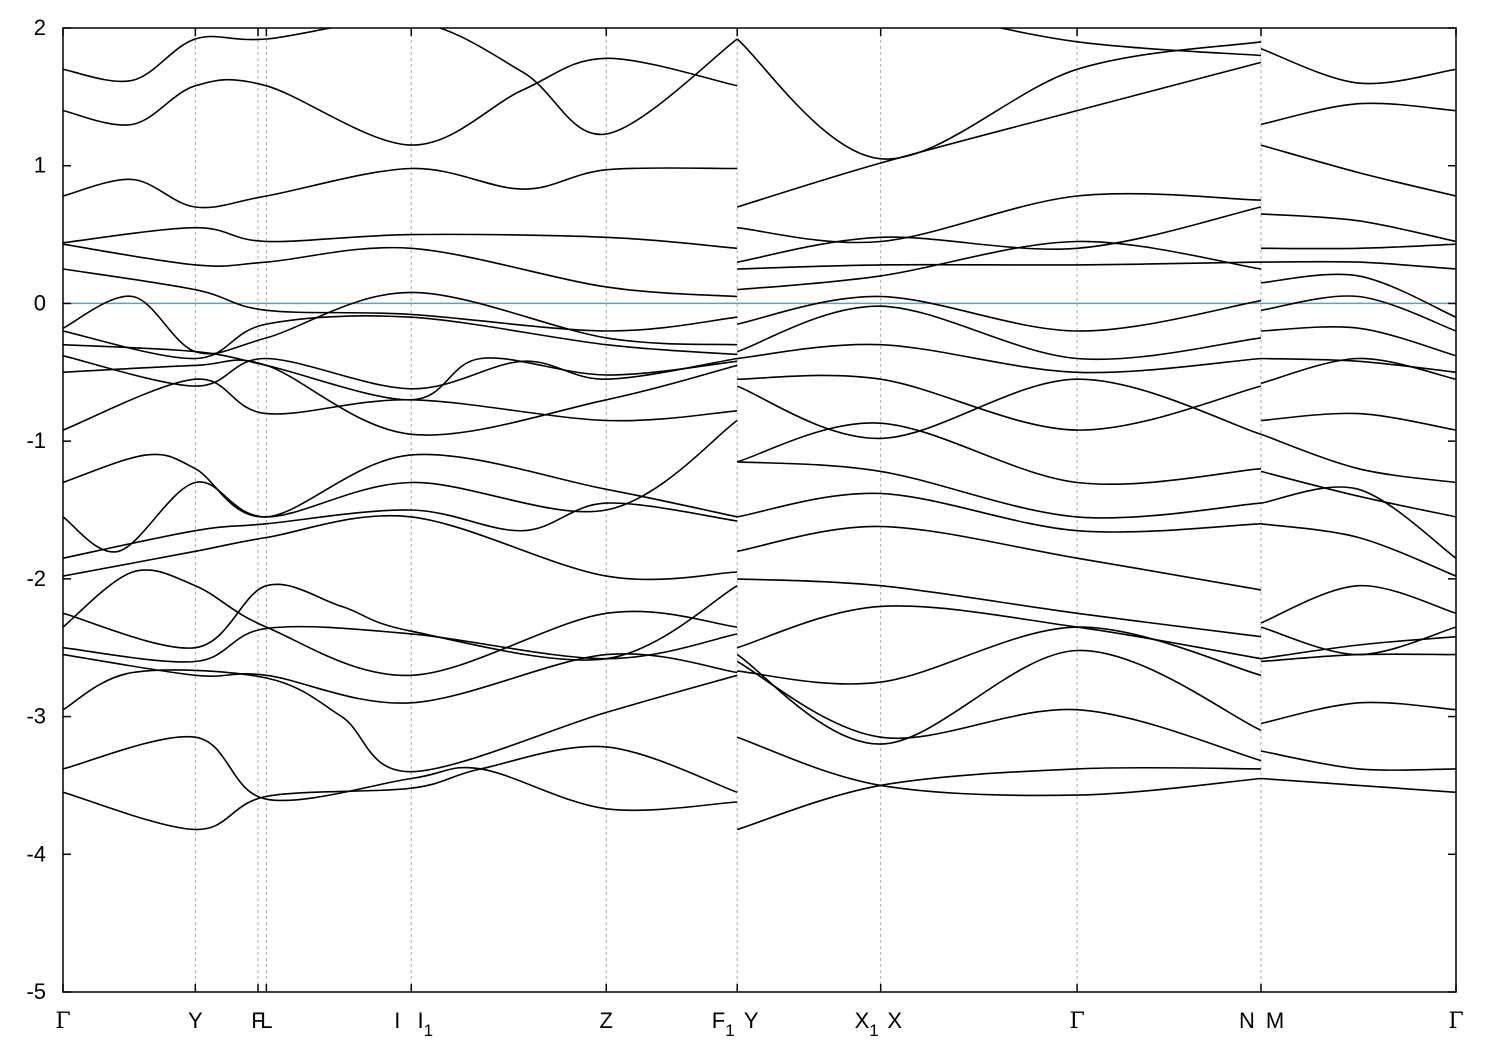 The height and width of the screenshot is (1050, 1500). What do you see at coordinates (40, 165) in the screenshot?
I see `y-tick-label: 1` at bounding box center [40, 165].